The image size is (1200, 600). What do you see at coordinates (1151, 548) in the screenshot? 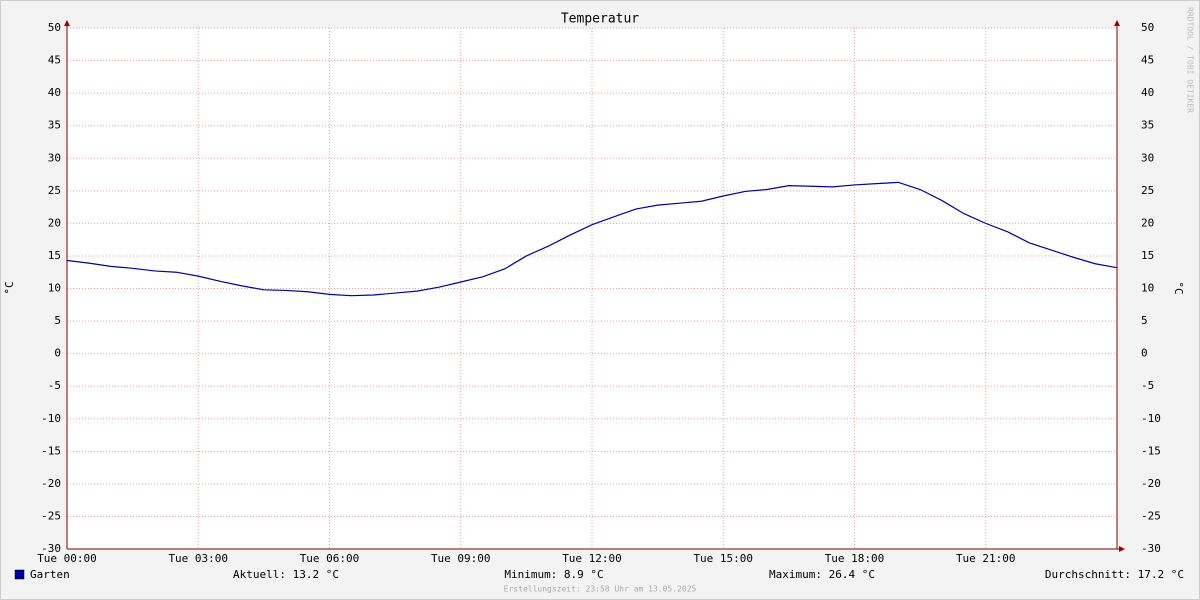
I see `y2-tick-label: -30` at bounding box center [1151, 548].